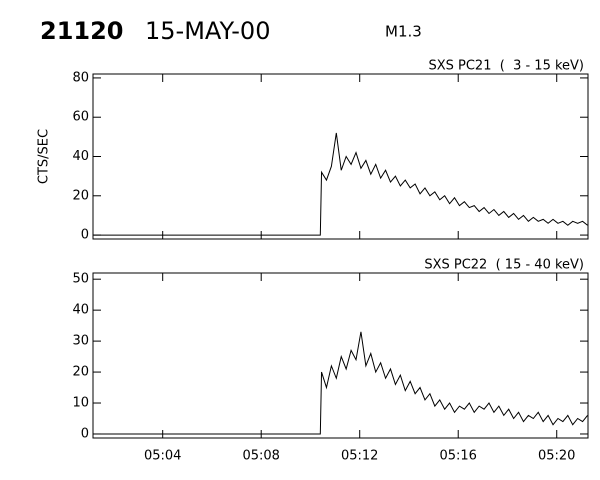  Describe the element at coordinates (80, 341) in the screenshot. I see `y-tick-label: 30` at that location.